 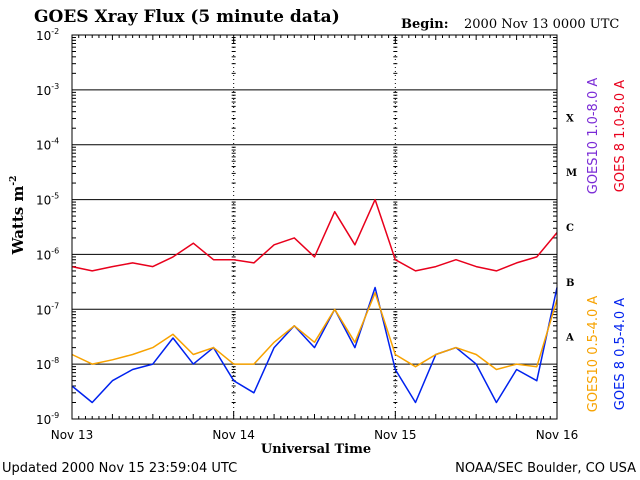 I want to click on y-axis-title-main: Watts m, so click(x=18, y=221).